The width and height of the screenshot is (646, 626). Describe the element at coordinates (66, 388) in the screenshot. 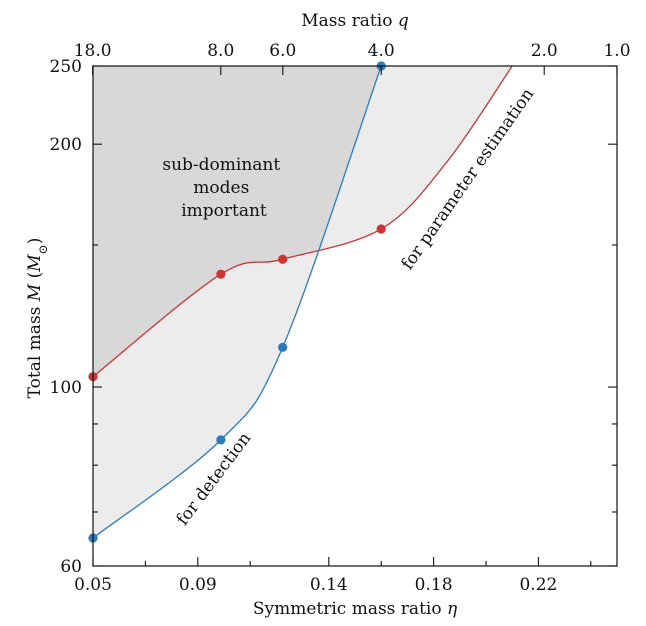

I see `y-tick-label: 100` at that location.